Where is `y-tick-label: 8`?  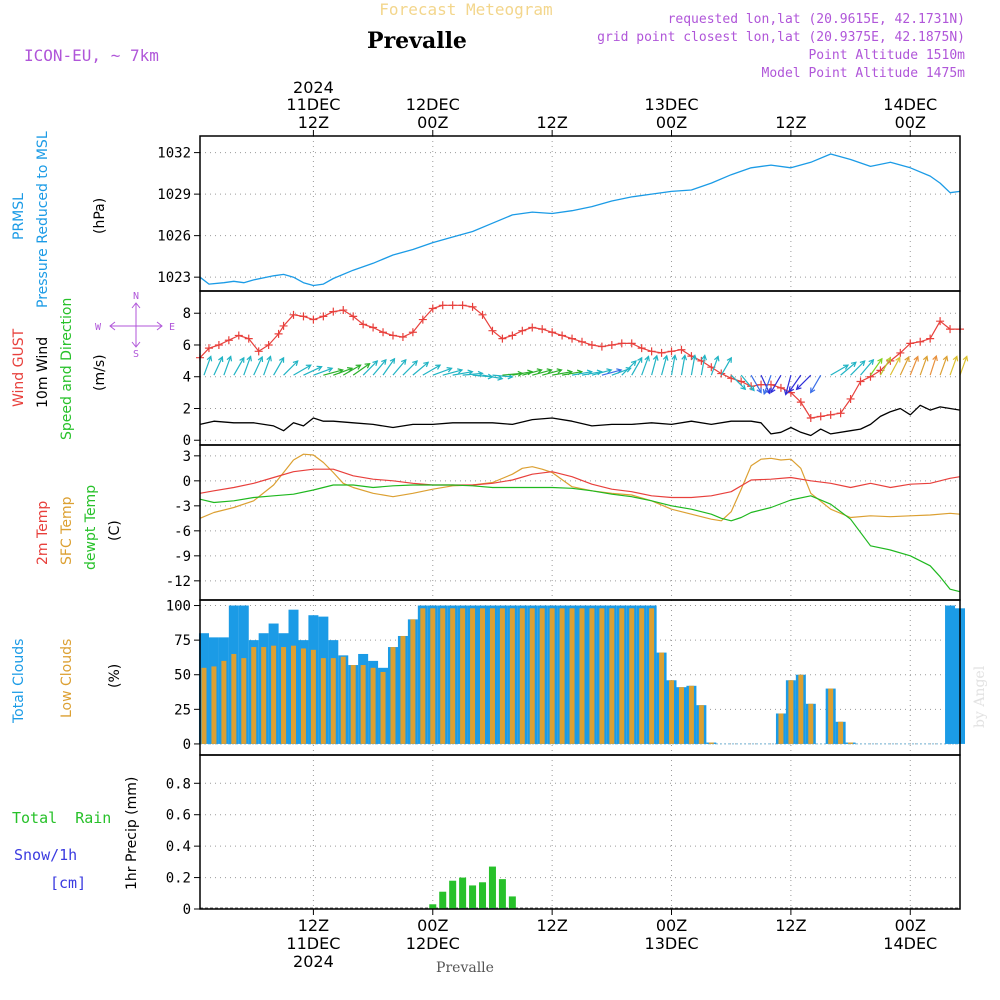
y-tick-label: 8 is located at coordinates (187, 314).